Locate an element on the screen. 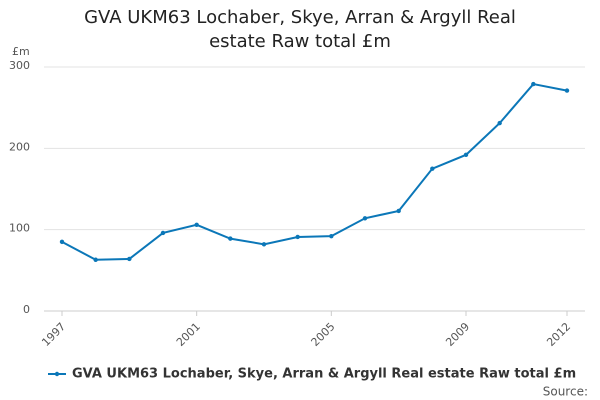 The height and width of the screenshot is (400, 600). y-tick-label: 200 is located at coordinates (19, 146).